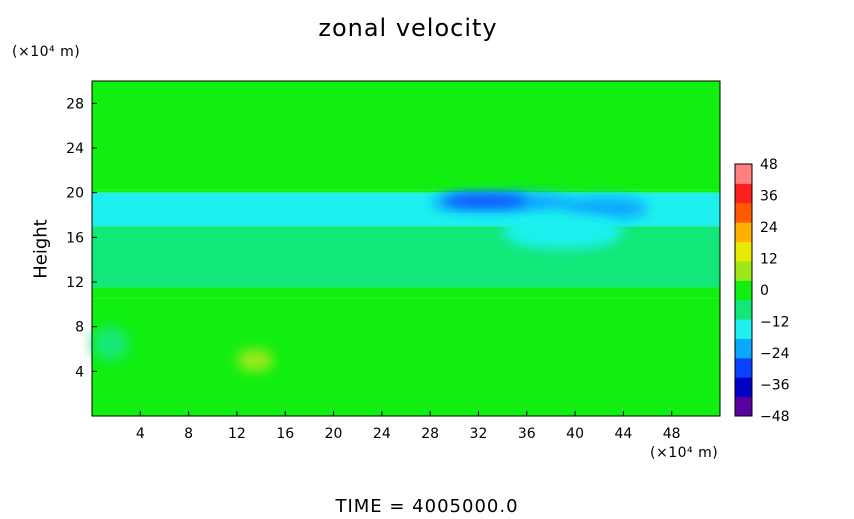  What do you see at coordinates (79, 328) in the screenshot?
I see `y-tick-label: 8` at bounding box center [79, 328].